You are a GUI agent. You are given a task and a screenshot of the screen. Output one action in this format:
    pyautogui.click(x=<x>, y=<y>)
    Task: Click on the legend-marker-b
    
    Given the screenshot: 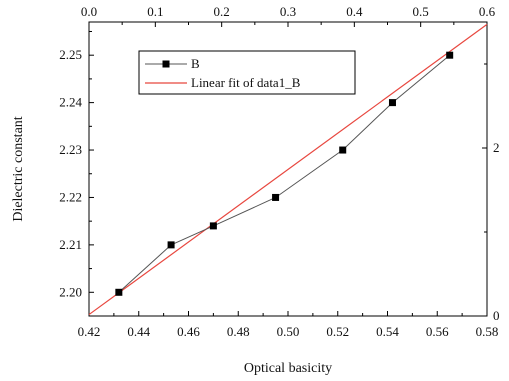 What is the action you would take?
    pyautogui.click(x=166, y=64)
    